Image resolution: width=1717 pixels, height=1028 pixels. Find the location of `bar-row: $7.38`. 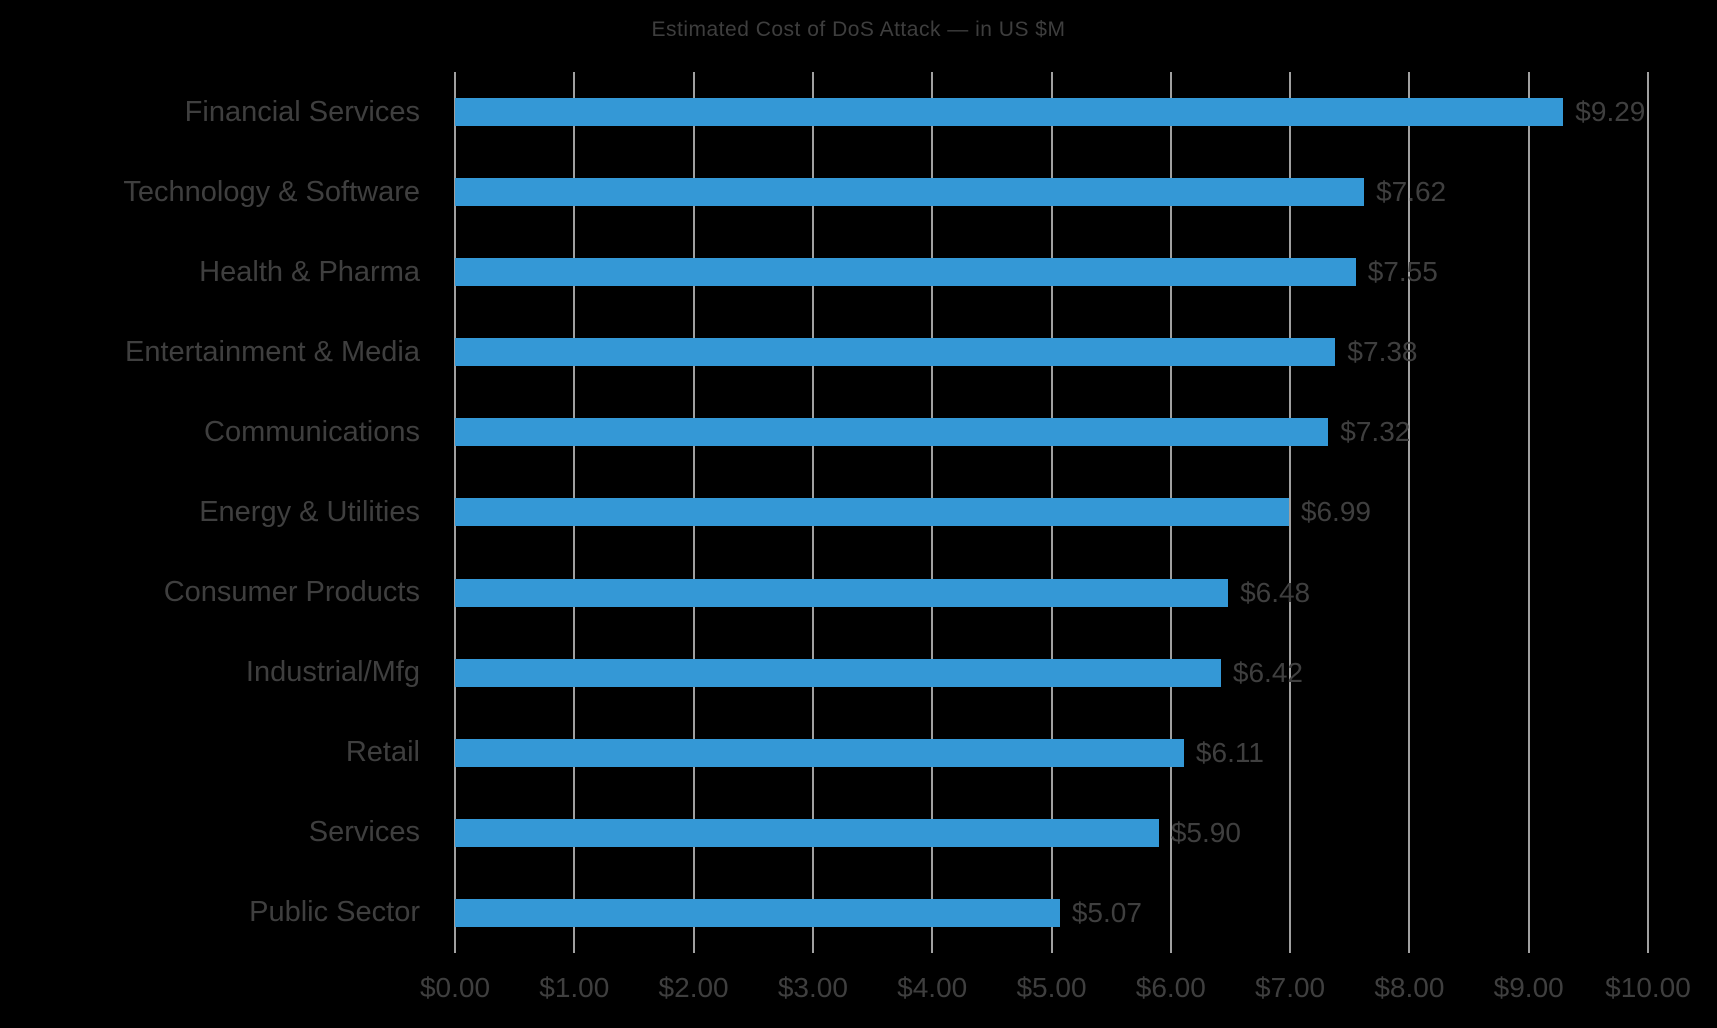

bar-row: $7.38 is located at coordinates (1051, 352).